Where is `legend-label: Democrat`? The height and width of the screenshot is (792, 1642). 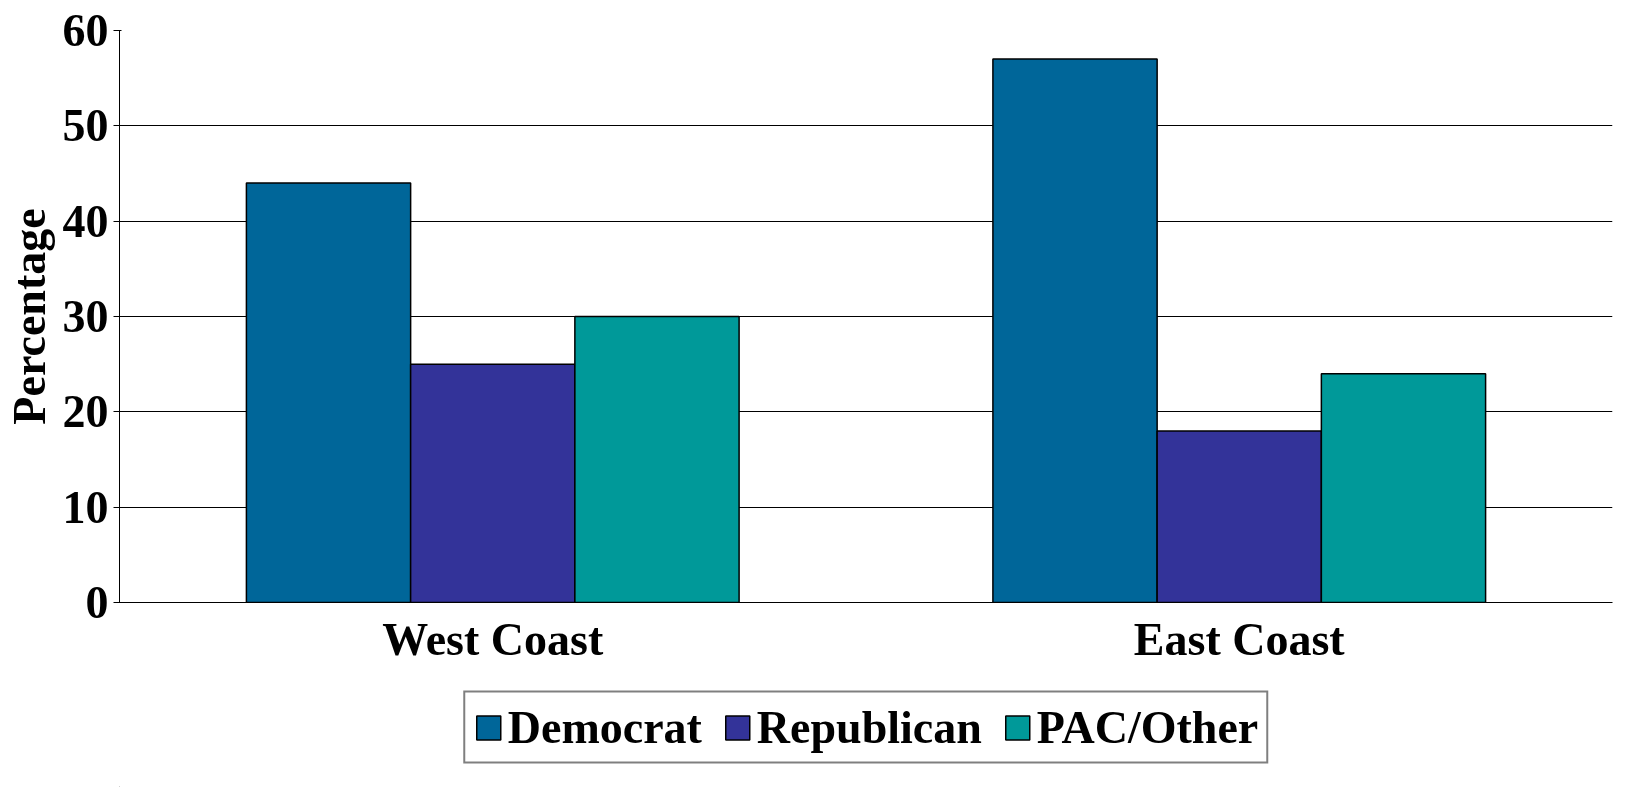 legend-label: Democrat is located at coordinates (604, 727).